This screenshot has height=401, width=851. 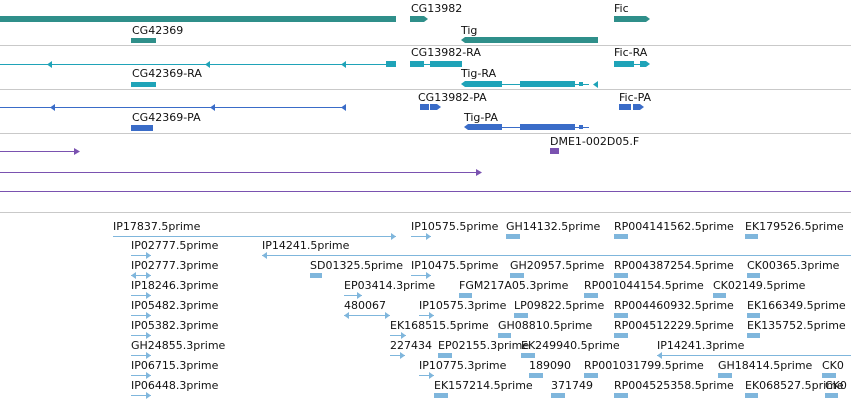 What do you see at coordinates (793, 265) in the screenshot?
I see `est-label: CK00365.3prime` at bounding box center [793, 265].